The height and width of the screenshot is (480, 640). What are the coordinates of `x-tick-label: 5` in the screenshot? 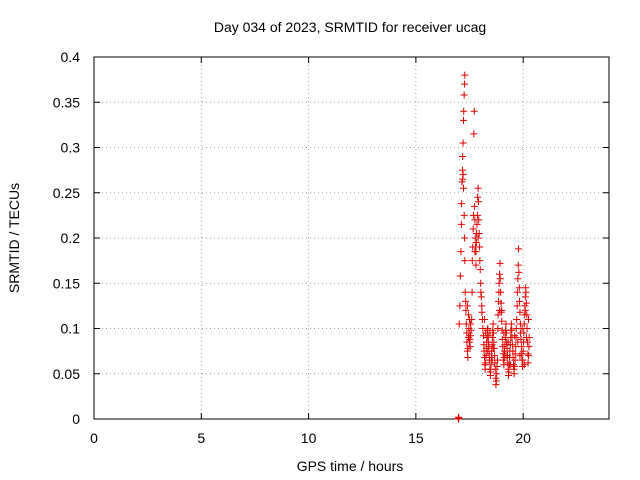 It's located at (201, 438).